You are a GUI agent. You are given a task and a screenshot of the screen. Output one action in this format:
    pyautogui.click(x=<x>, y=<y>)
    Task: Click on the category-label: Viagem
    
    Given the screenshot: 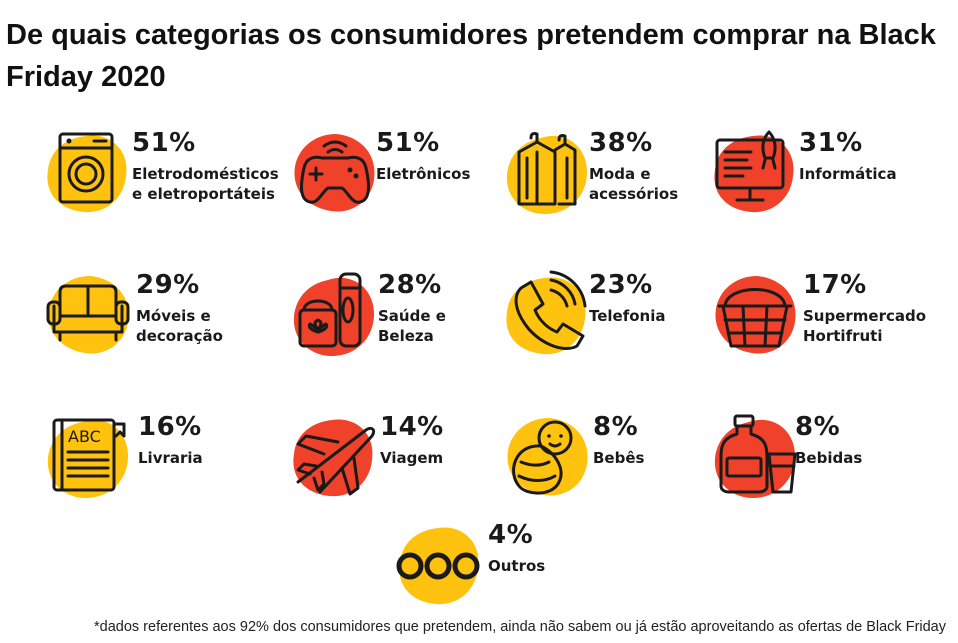 What is the action you would take?
    pyautogui.click(x=411, y=458)
    